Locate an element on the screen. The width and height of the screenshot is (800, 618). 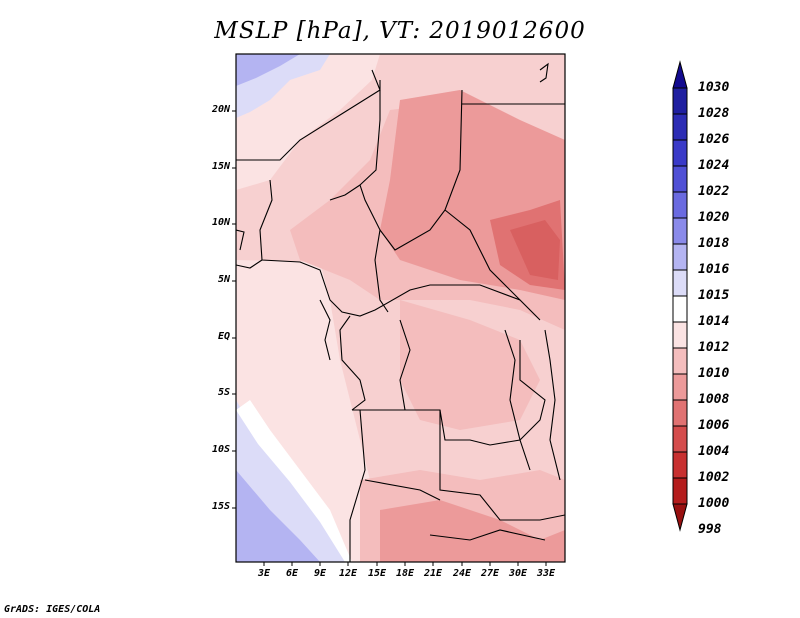
colorbar-label: 1022 is located at coordinates (714, 191).